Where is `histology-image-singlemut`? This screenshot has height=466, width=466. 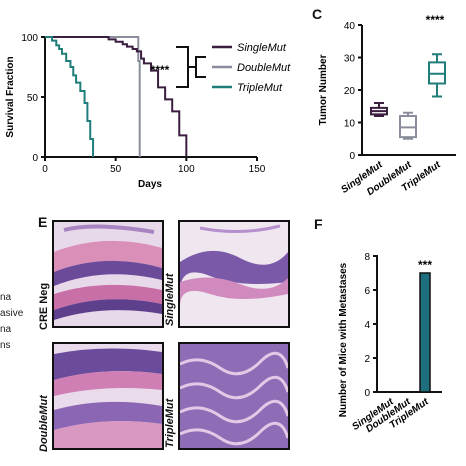 histology-image-singlemut is located at coordinates (234, 274).